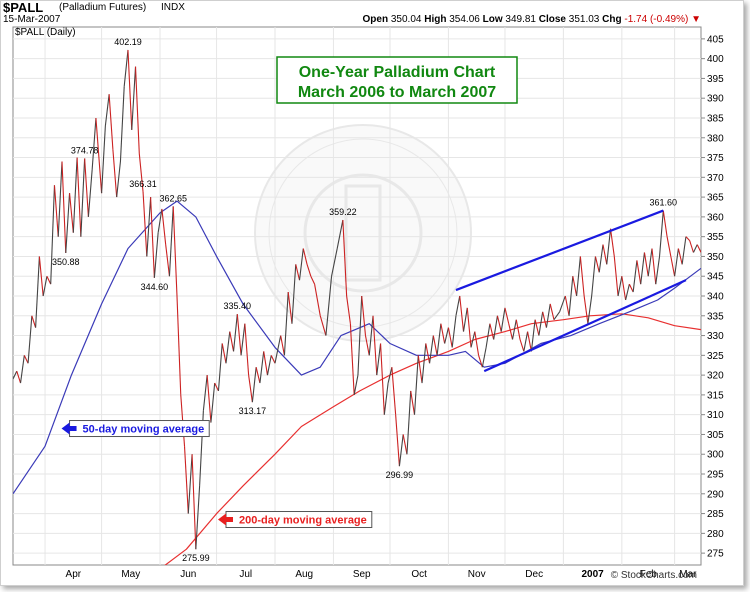 The height and width of the screenshot is (592, 750). What do you see at coordinates (363, 233) in the screenshot?
I see `watermark-seal` at bounding box center [363, 233].